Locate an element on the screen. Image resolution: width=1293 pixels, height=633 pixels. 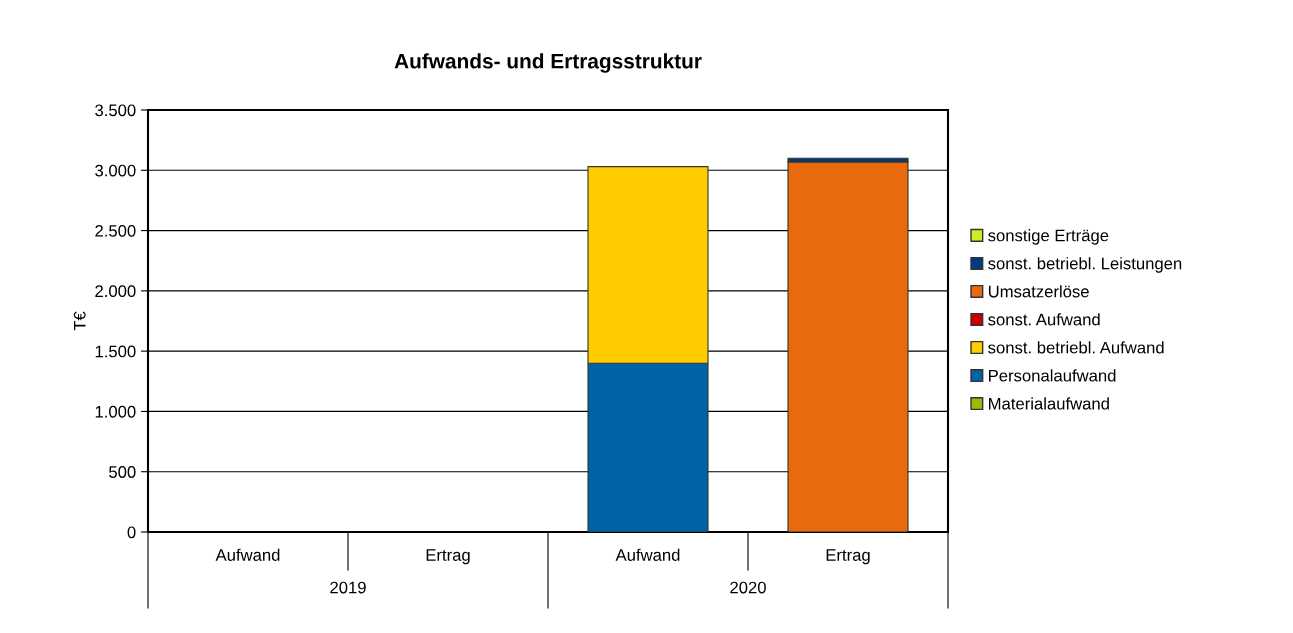
legend-label: Personalaufwand is located at coordinates (1052, 375).